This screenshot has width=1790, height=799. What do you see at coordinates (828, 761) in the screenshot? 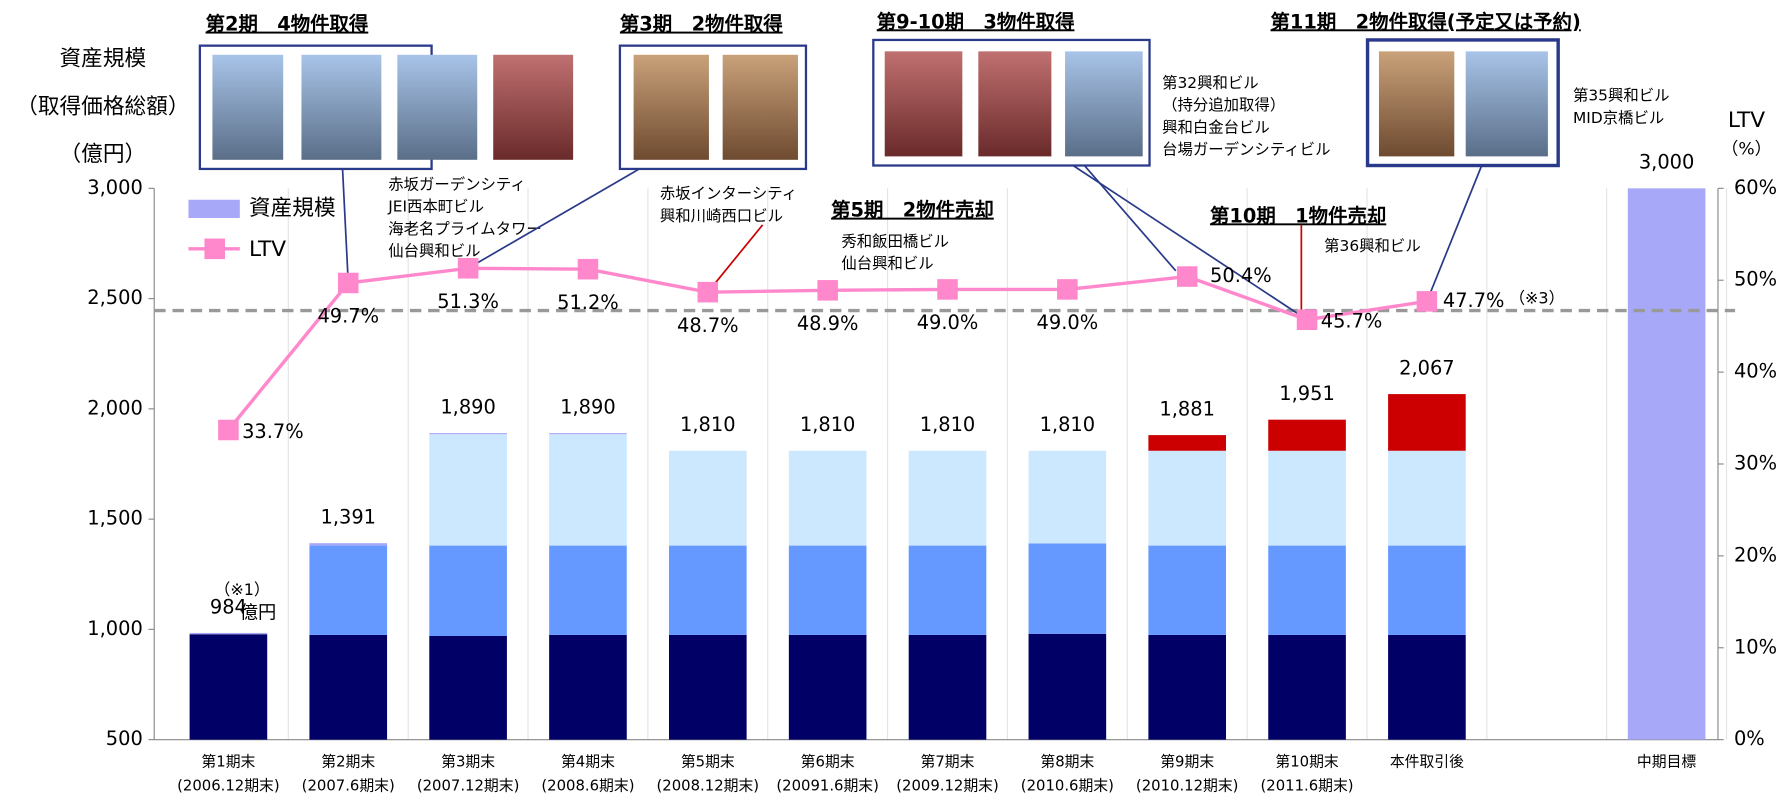
I see `x-tick-label: 第6期末` at bounding box center [828, 761].